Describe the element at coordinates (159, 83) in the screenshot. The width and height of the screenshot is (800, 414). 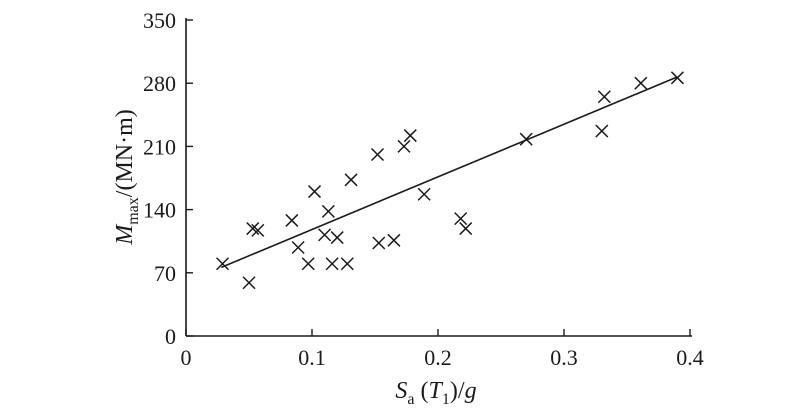
I see `y-tick-label: 280` at that location.